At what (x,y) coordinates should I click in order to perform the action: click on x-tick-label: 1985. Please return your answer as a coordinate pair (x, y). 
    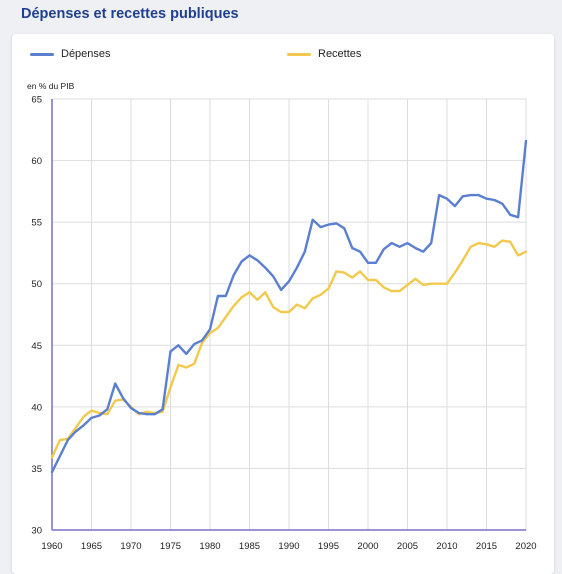
    Looking at the image, I should click on (249, 546).